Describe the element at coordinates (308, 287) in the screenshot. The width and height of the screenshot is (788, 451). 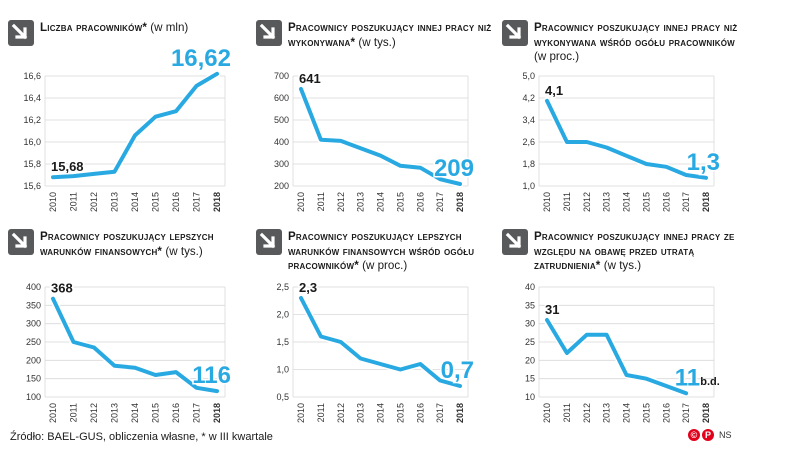
I see `first-value-label: 2,3` at that location.